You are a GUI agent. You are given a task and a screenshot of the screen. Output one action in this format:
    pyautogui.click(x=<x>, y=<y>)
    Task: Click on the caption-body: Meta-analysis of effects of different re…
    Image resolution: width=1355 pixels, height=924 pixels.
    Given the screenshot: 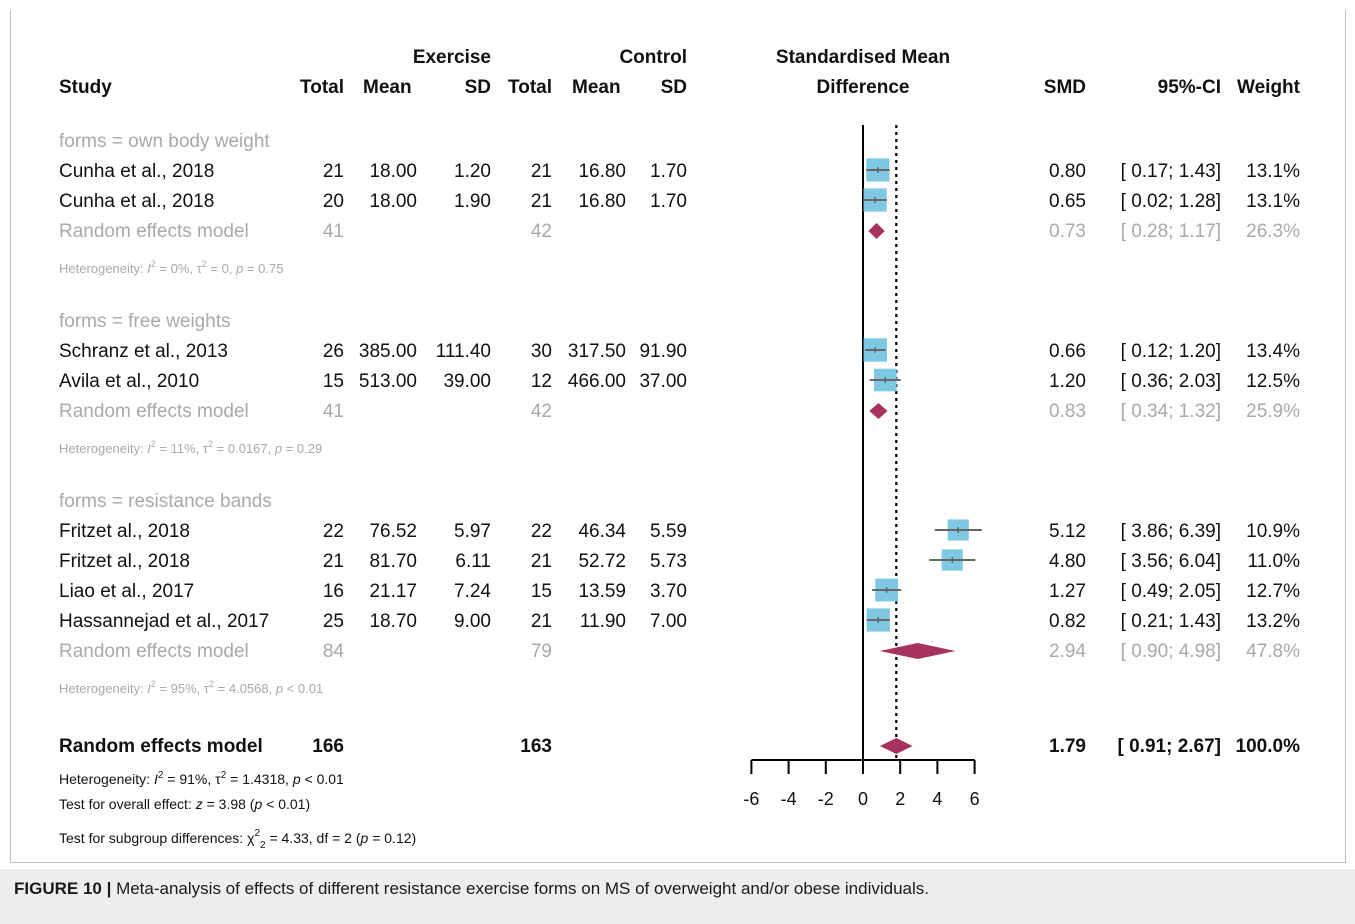 What is the action you would take?
    pyautogui.click(x=520, y=888)
    